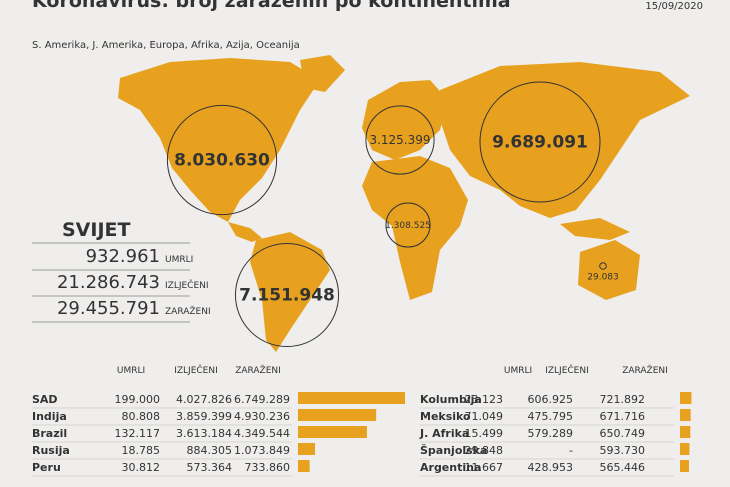 This screenshot has height=487, width=730. I want to click on world-value: 29.455.791, so click(108, 308).